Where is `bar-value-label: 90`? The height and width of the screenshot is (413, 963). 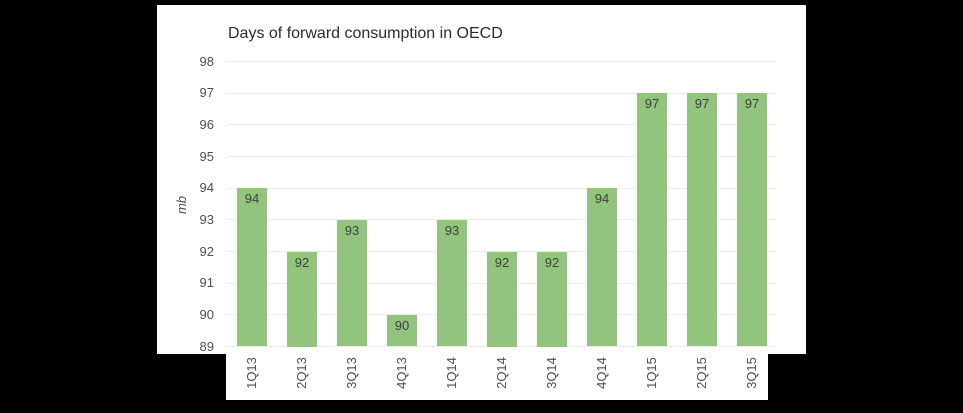 bar-value-label: 90 is located at coordinates (402, 325).